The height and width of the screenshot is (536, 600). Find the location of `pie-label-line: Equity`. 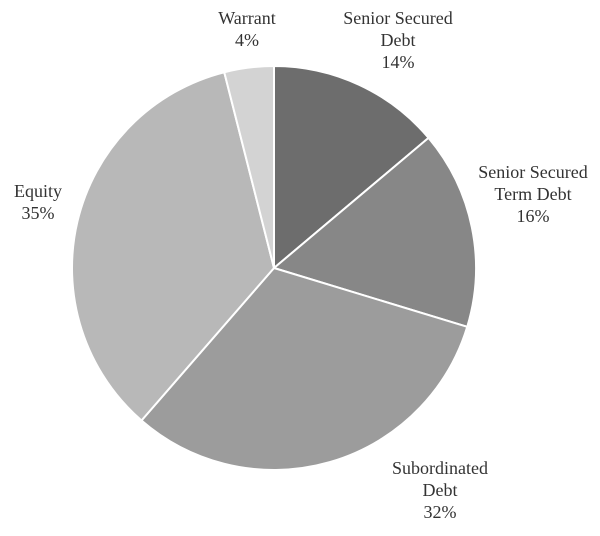

pie-label-line: Equity is located at coordinates (38, 191).